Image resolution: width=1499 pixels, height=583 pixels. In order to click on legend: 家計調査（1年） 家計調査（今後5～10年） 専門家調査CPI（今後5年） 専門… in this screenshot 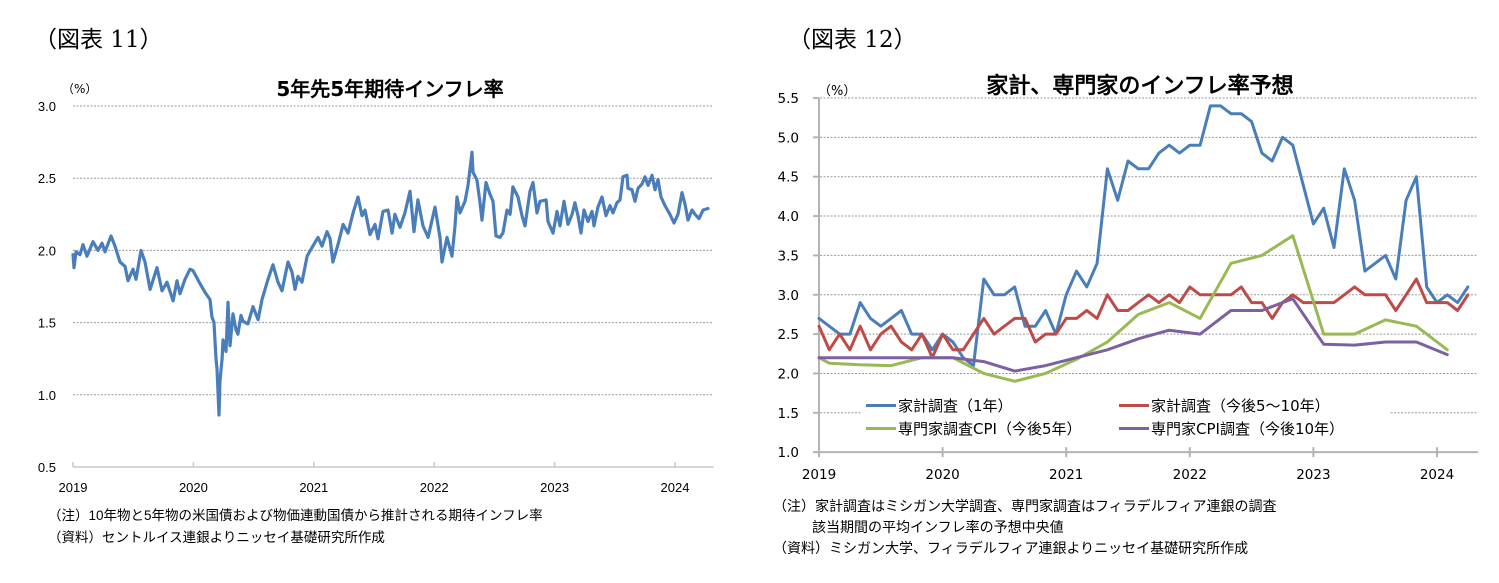, I will do `click(1126, 416)`.